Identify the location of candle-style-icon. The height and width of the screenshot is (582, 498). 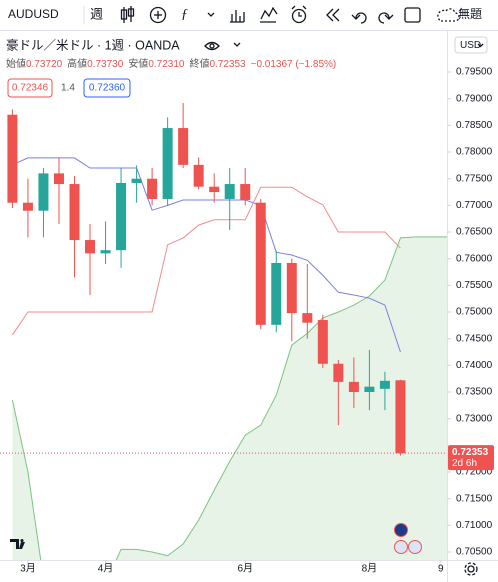
(127, 14).